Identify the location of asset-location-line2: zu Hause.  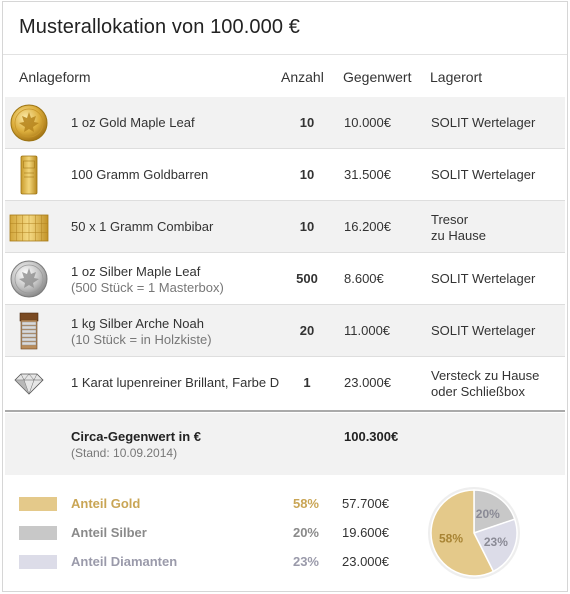
(458, 235).